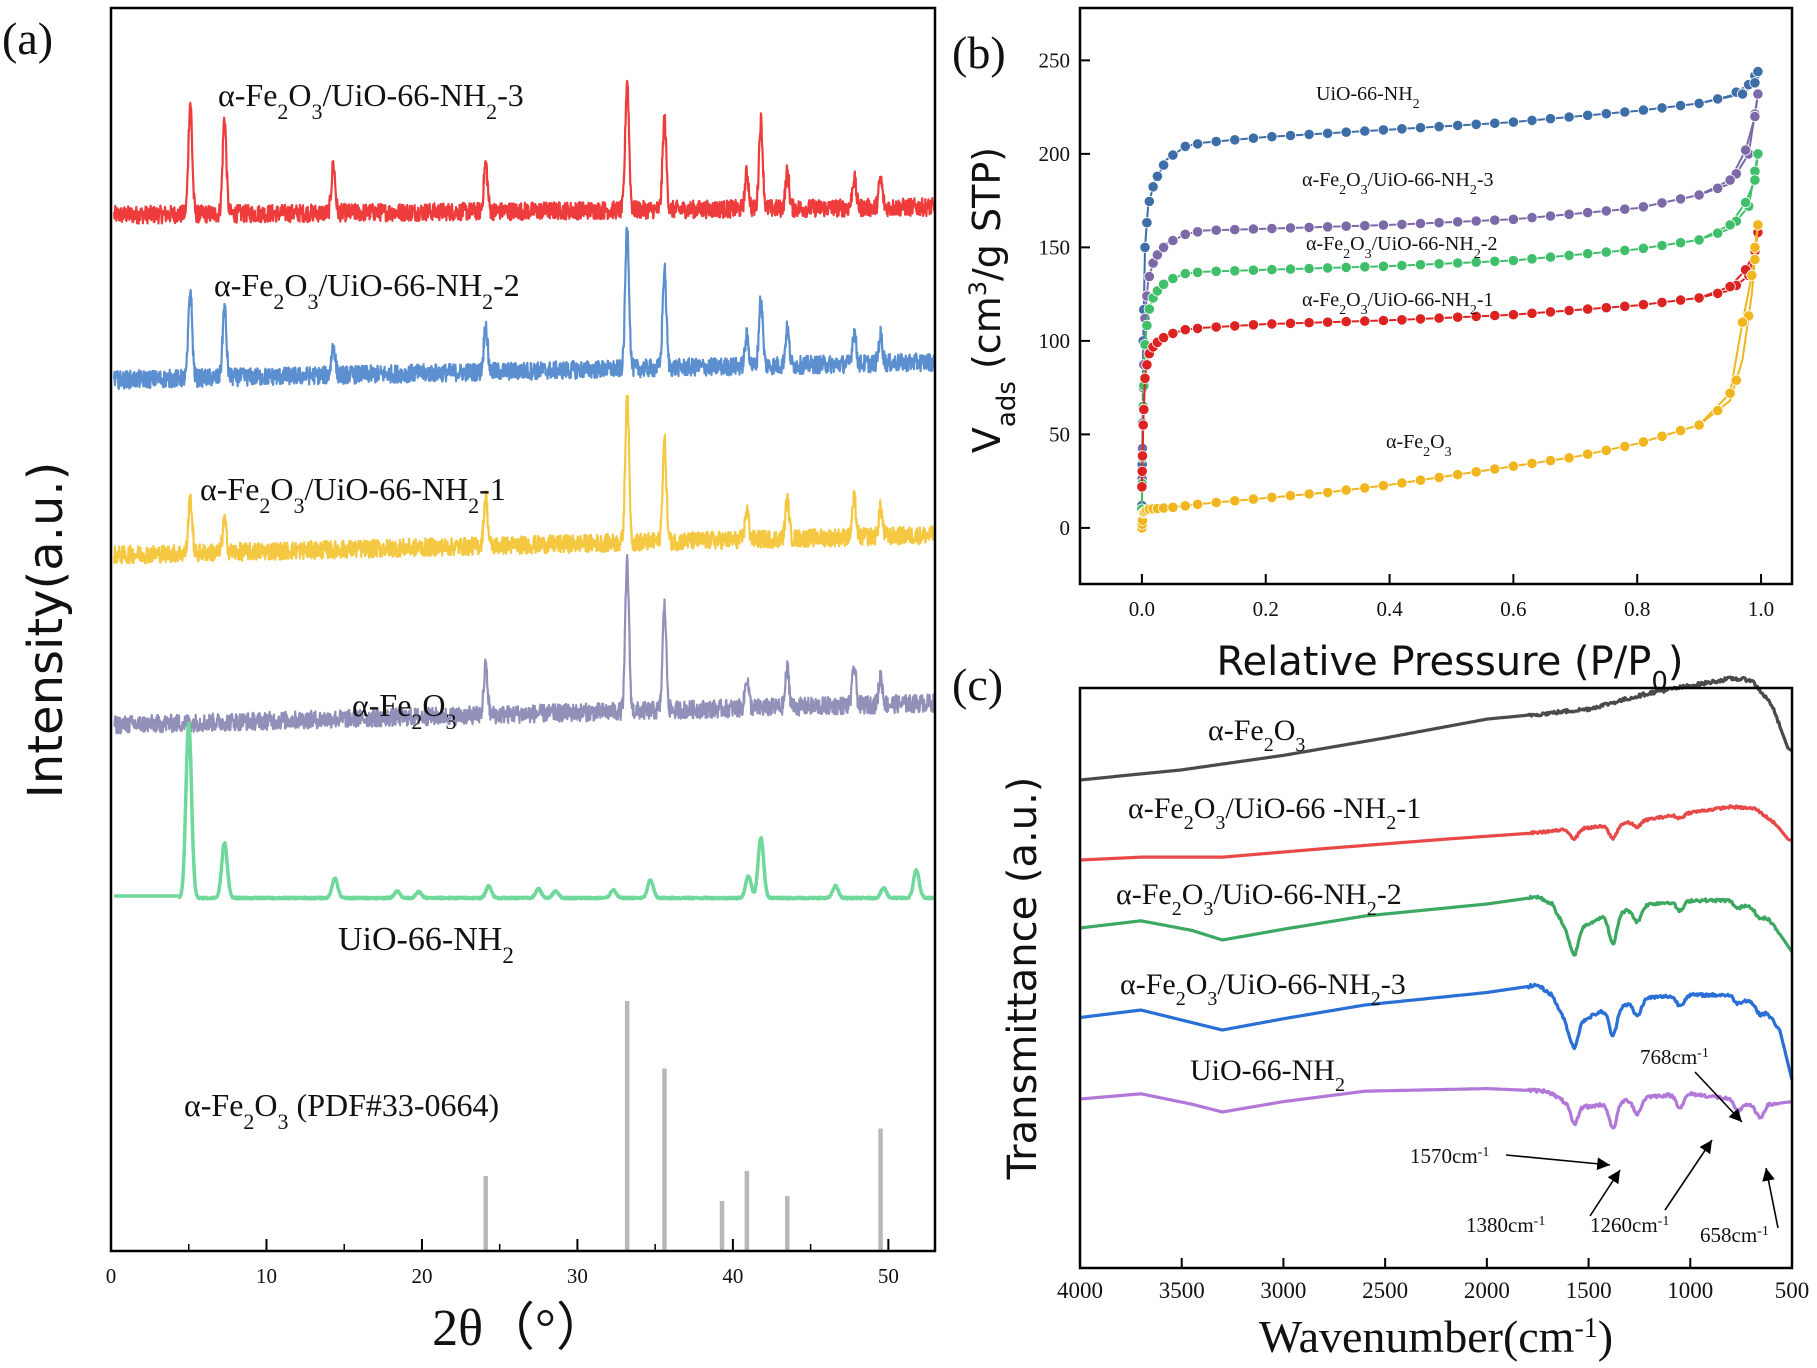 The height and width of the screenshot is (1368, 1817). What do you see at coordinates (1055, 247) in the screenshot?
I see `isotherm-y-tick-label: 150` at bounding box center [1055, 247].